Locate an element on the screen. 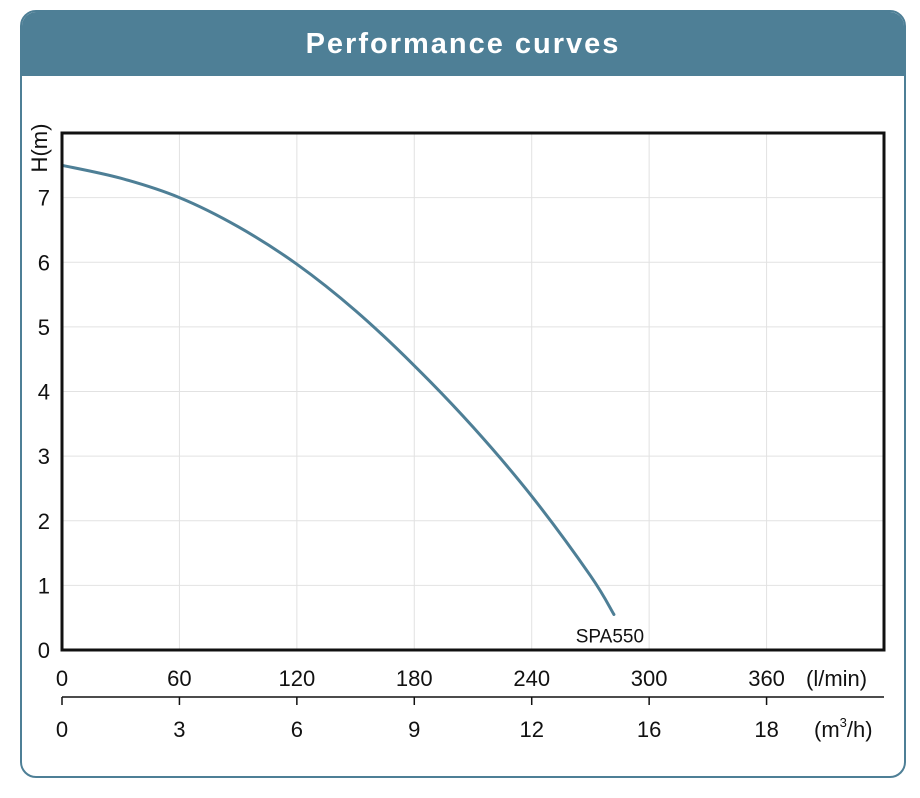  series-label-spa550: SPA550 is located at coordinates (610, 636).